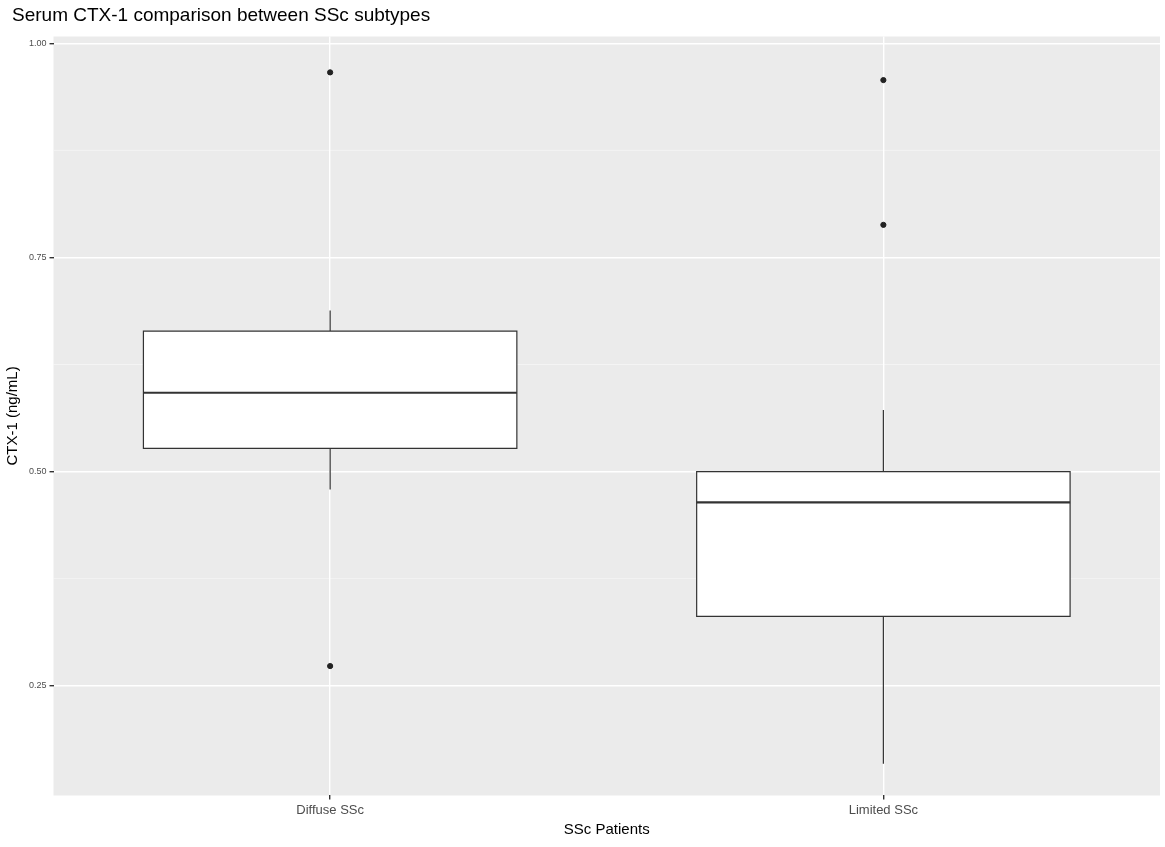  I want to click on y-axis-title: CTX-1 (ng/mL), so click(12, 416).